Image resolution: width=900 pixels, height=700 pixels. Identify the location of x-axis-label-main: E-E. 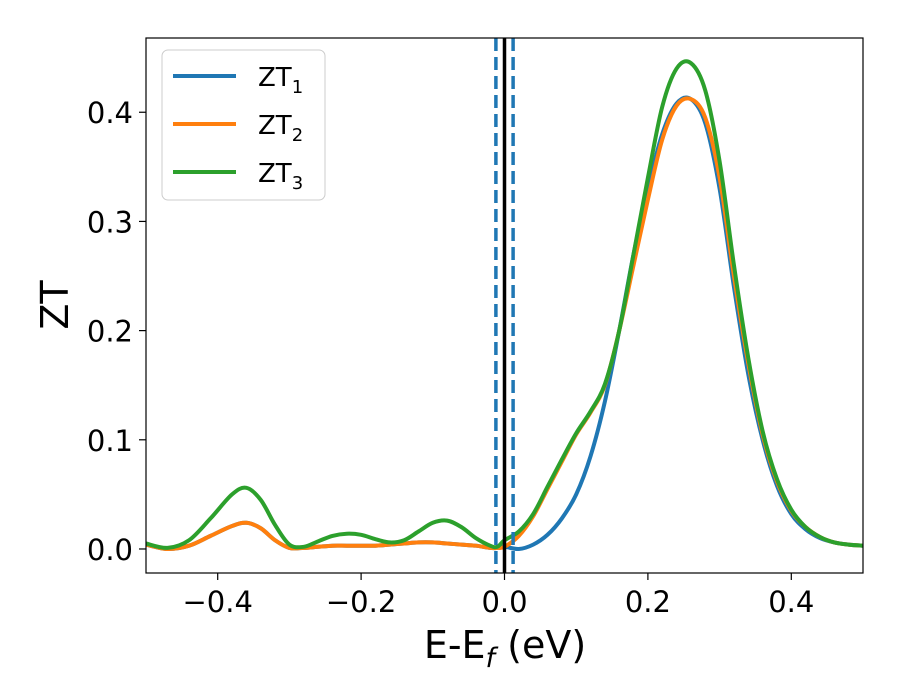
(455, 645).